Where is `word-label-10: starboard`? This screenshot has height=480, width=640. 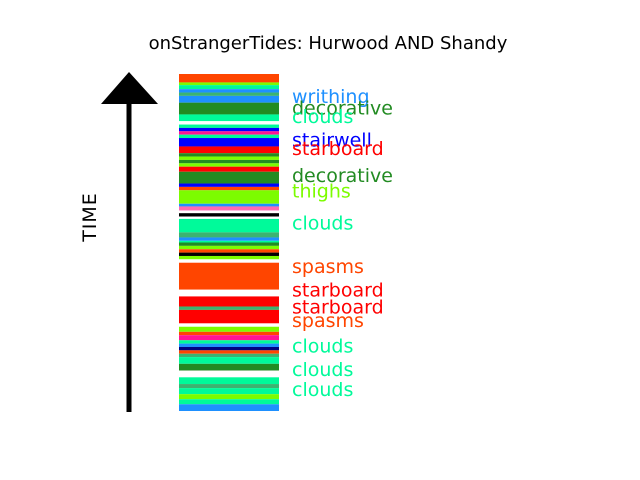 word-label-10: starboard is located at coordinates (338, 308).